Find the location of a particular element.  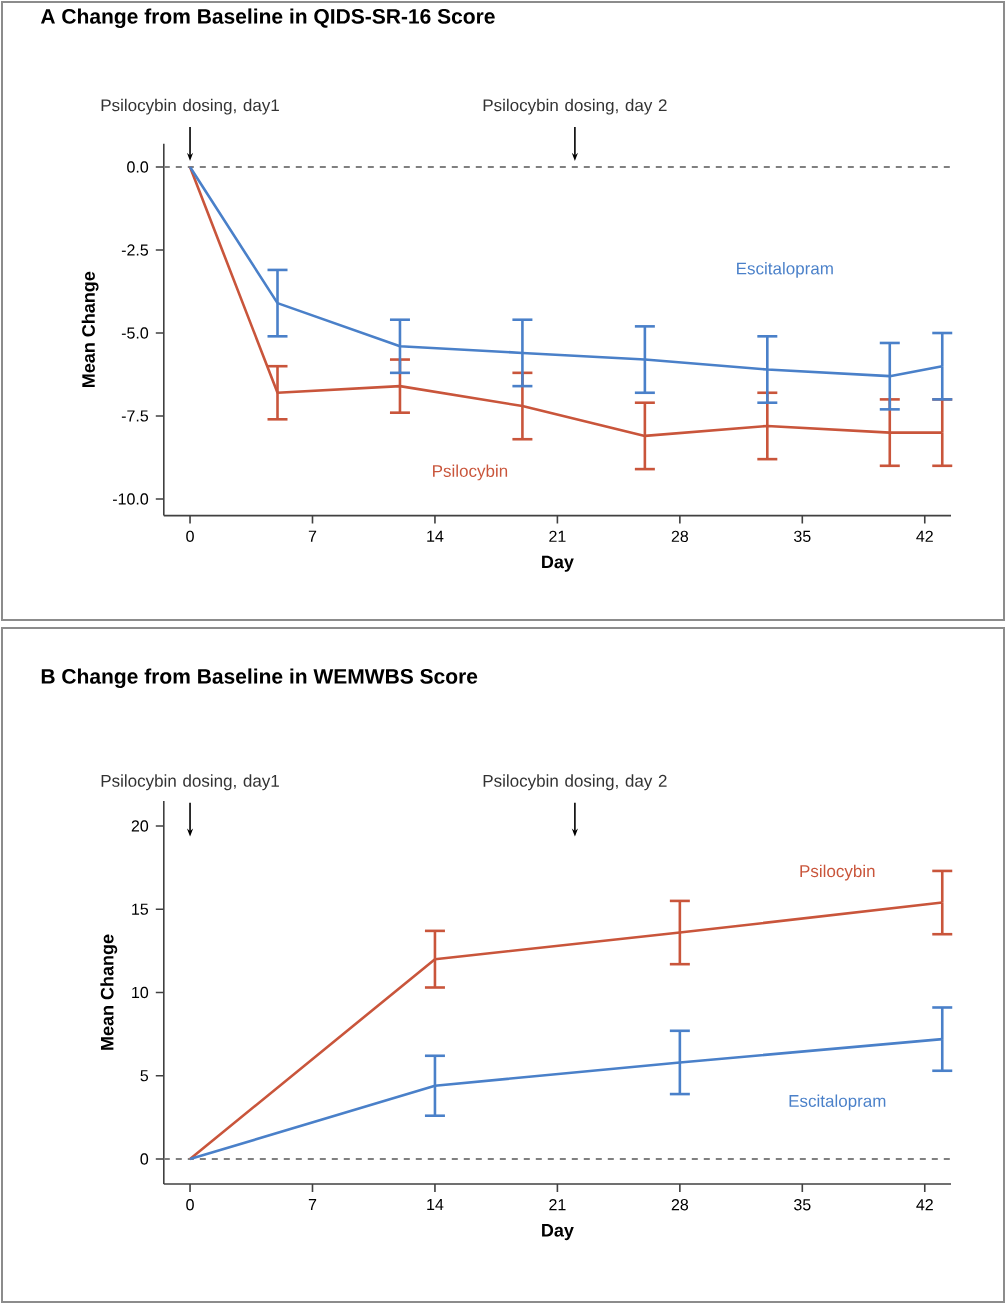

chart-title: A Change from Baseline in QIDS-SR-16 Score is located at coordinates (267, 18).